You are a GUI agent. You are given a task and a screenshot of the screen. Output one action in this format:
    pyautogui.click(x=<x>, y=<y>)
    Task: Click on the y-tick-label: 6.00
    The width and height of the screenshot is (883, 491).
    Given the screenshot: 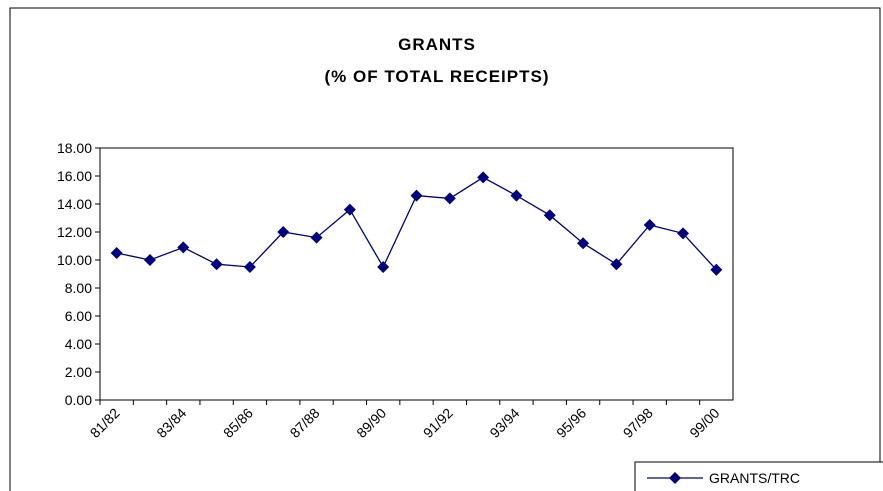 What is the action you would take?
    pyautogui.click(x=78, y=316)
    